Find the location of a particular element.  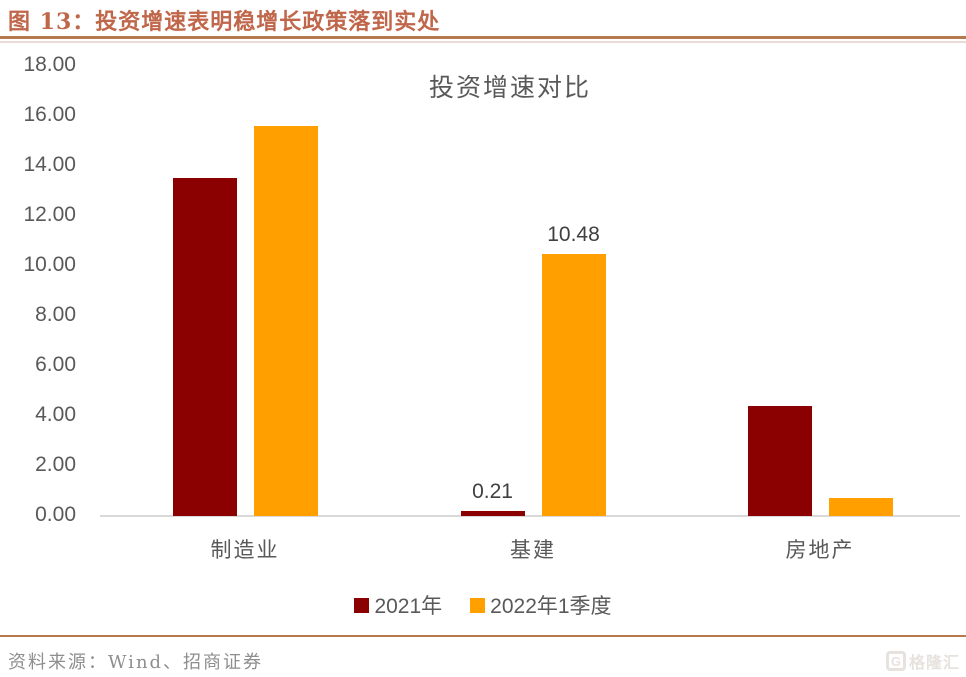

y-axis-tick-label: 18.00 is located at coordinates (49, 64).